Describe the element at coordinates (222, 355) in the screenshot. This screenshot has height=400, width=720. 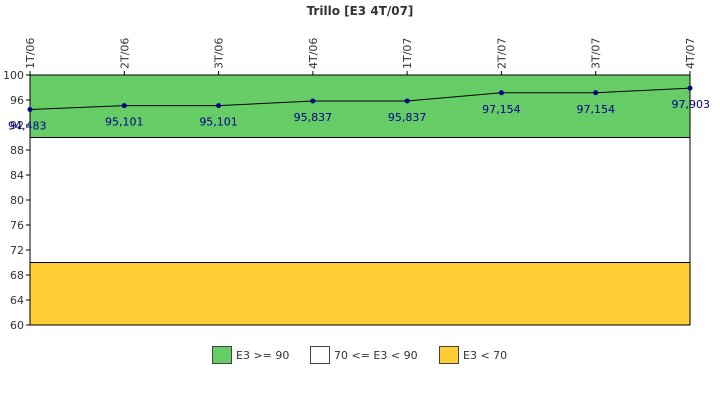
I see `legend-swatch-high` at that location.